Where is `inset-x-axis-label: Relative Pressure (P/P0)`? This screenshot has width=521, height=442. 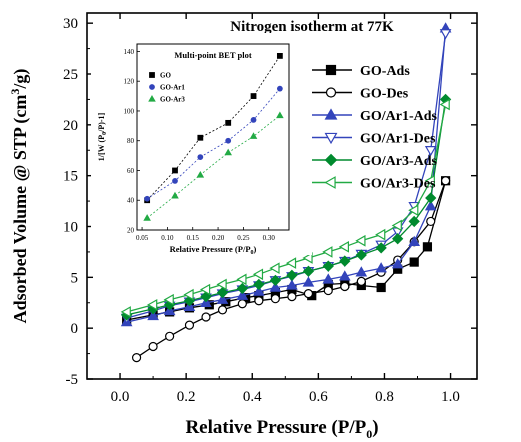 inset-x-axis-label: Relative Pressure (P/P0) is located at coordinates (213, 250).